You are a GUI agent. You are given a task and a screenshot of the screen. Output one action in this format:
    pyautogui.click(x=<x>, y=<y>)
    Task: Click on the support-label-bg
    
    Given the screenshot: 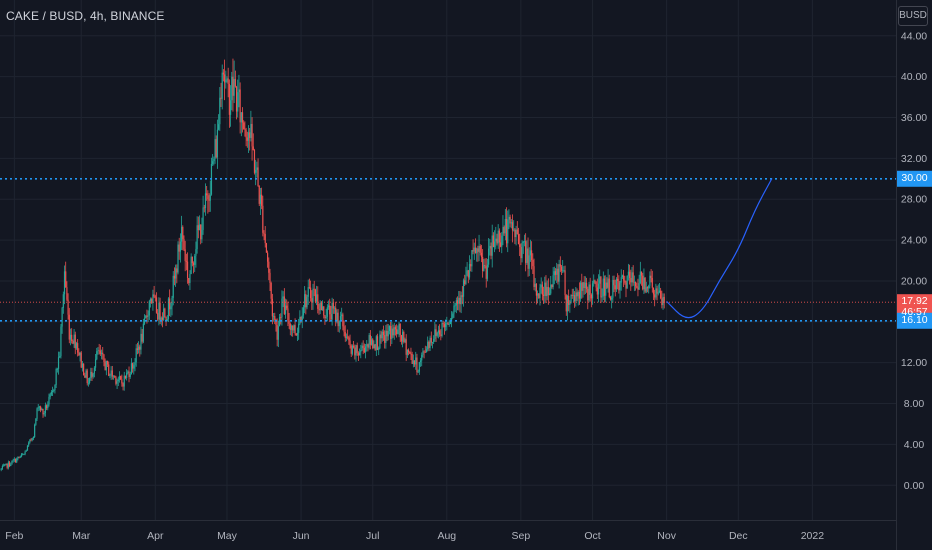 What is the action you would take?
    pyautogui.click(x=914, y=320)
    